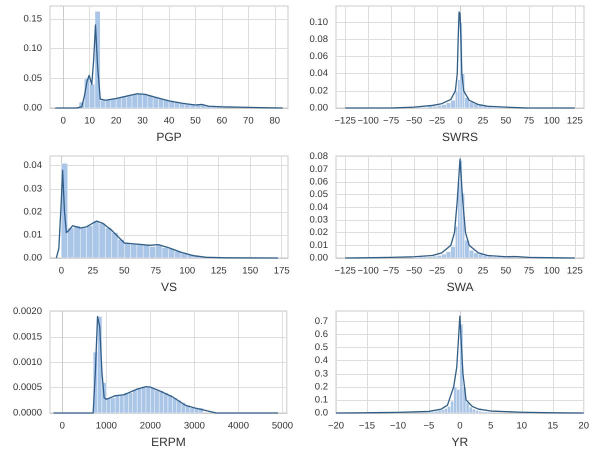 The height and width of the screenshot is (451, 592). I want to click on x-tick-label: −5, so click(428, 426).